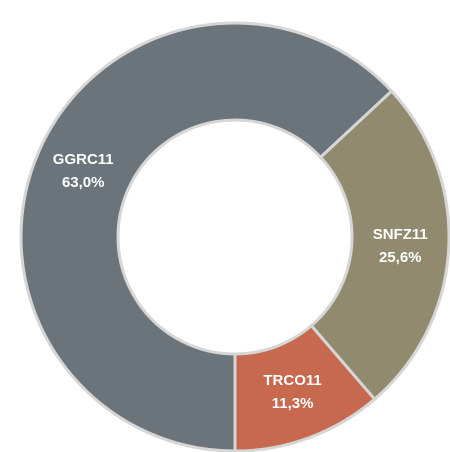 The image size is (450, 452). Describe the element at coordinates (292, 380) in the screenshot. I see `slice-name: TRCO11` at that location.